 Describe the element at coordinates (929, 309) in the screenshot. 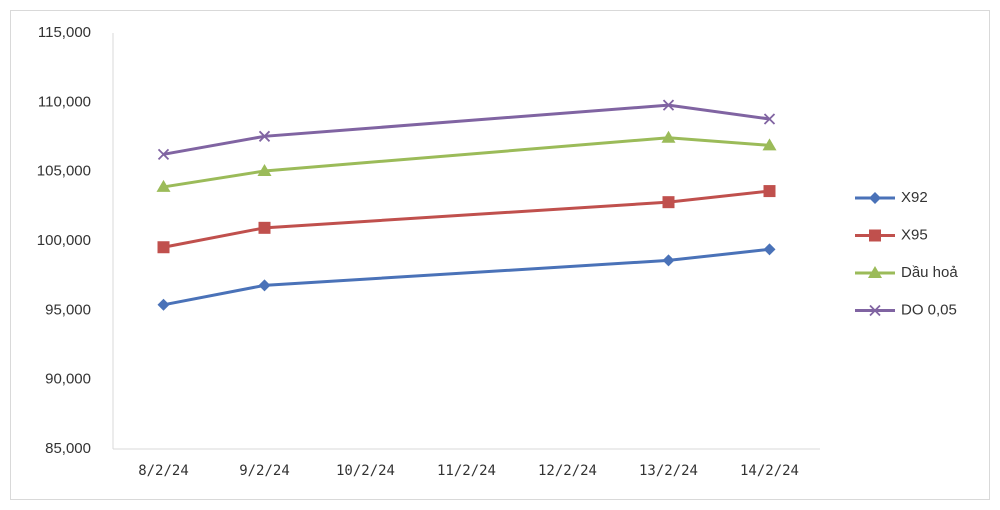

I see `legend-label: DO 0,05` at that location.